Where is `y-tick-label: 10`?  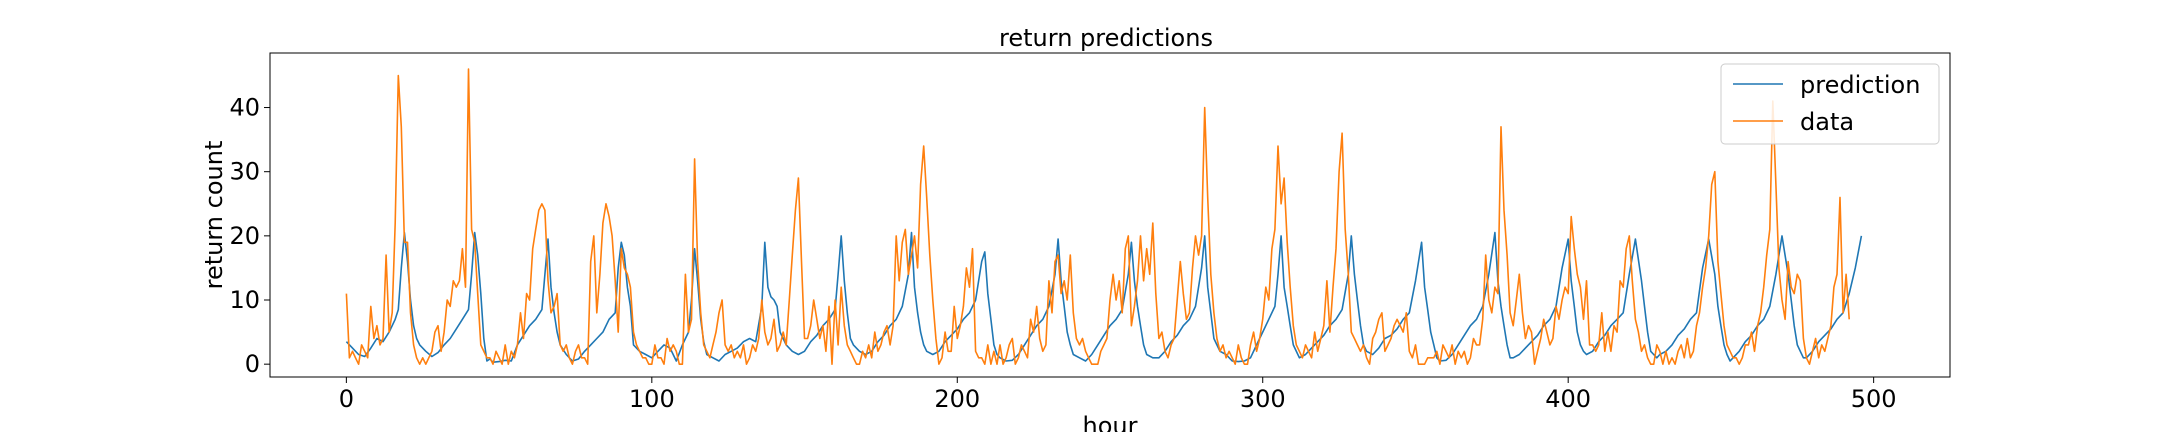 y-tick-label: 10 is located at coordinates (244, 300).